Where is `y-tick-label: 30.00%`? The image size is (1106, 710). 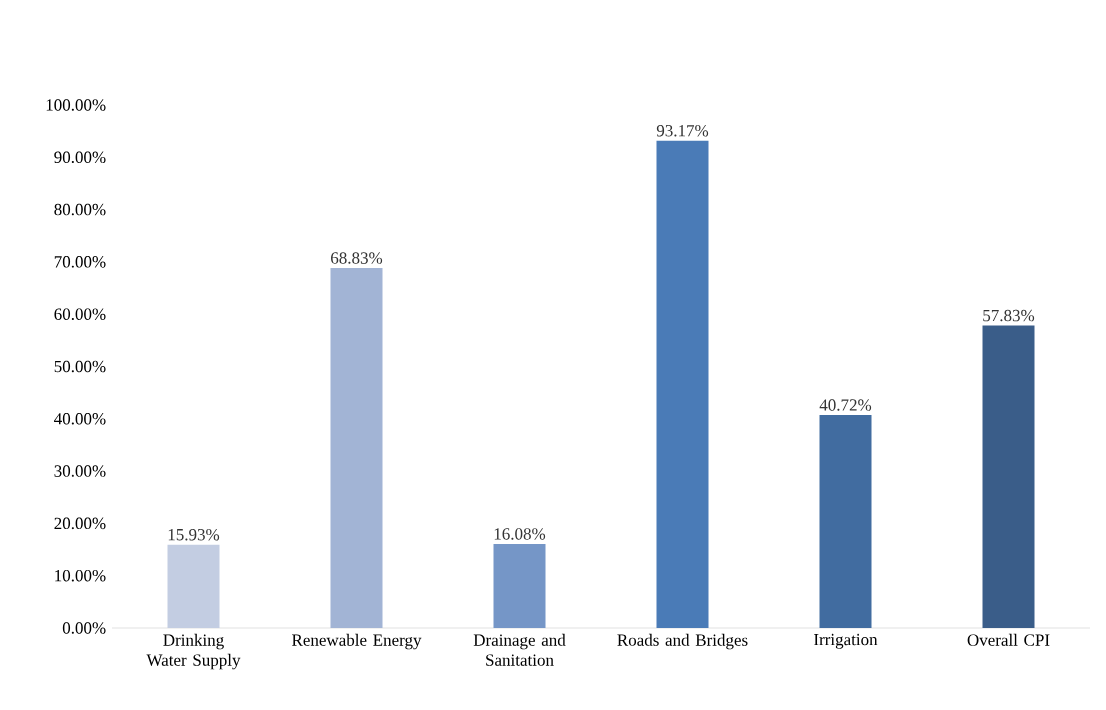 y-tick-label: 30.00% is located at coordinates (80, 471).